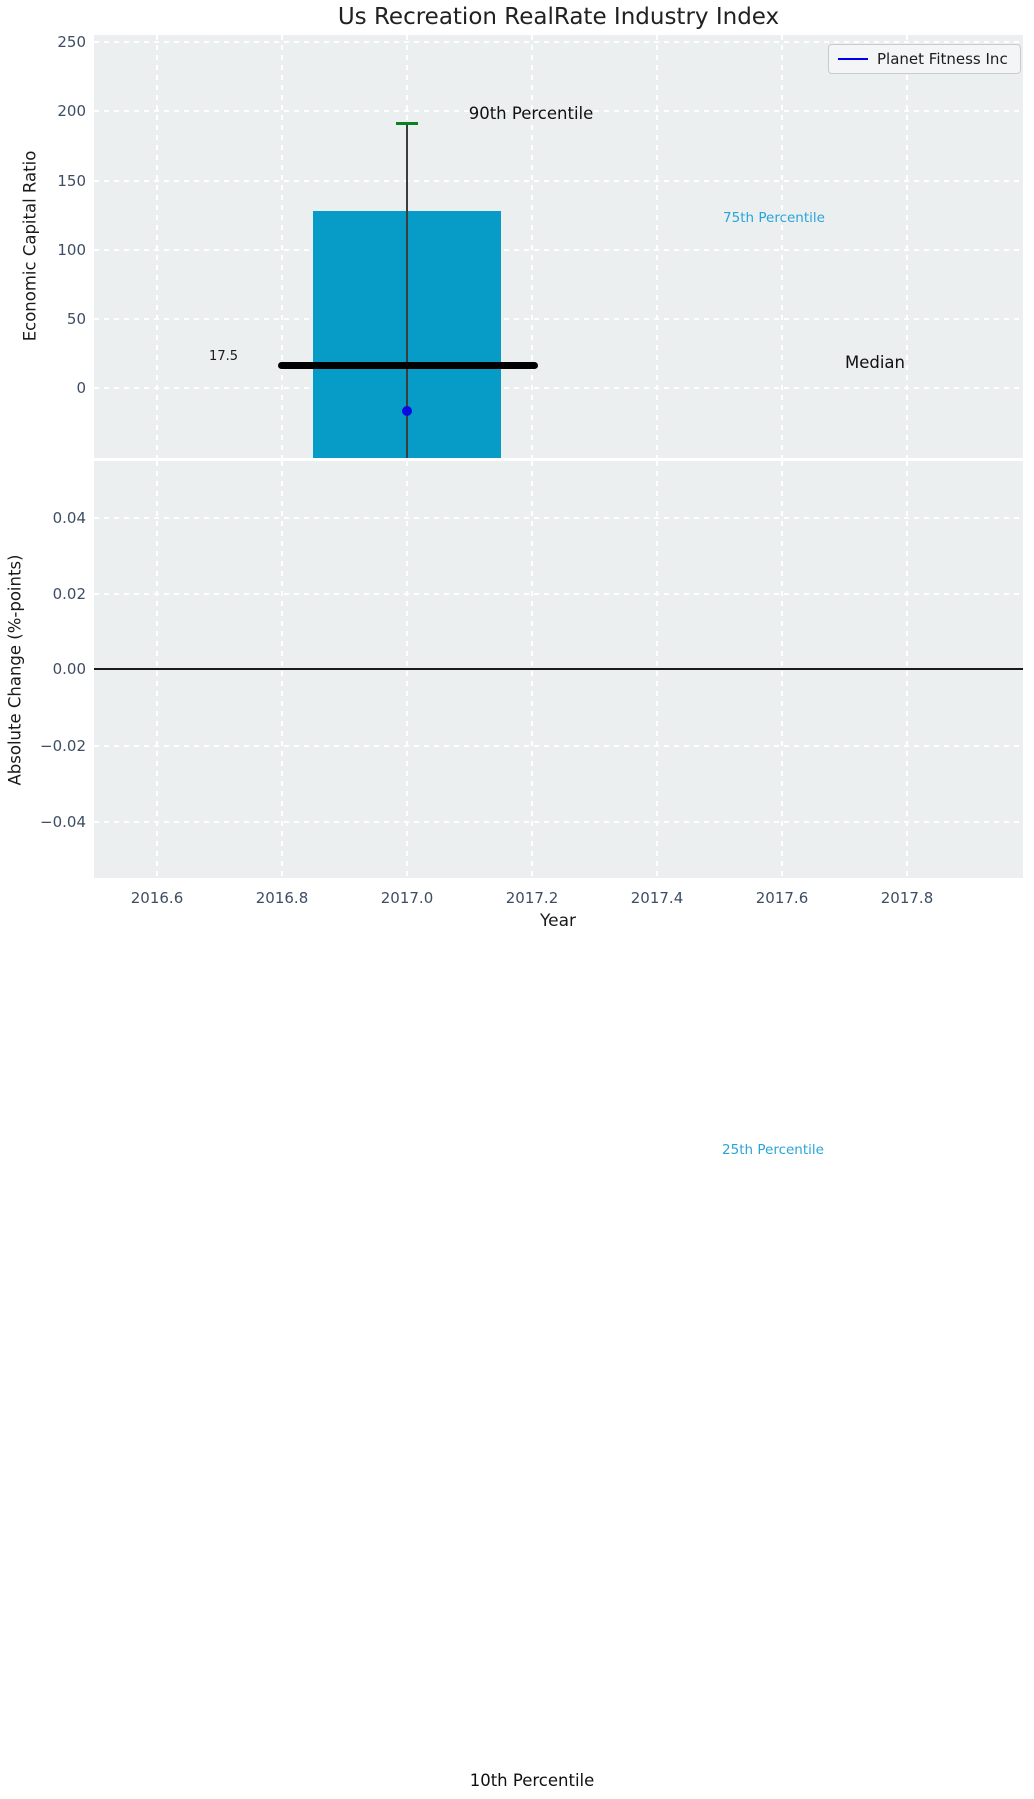 This screenshot has width=1034, height=1799. I want to click on p75-annotation: 75th Percentile, so click(774, 218).